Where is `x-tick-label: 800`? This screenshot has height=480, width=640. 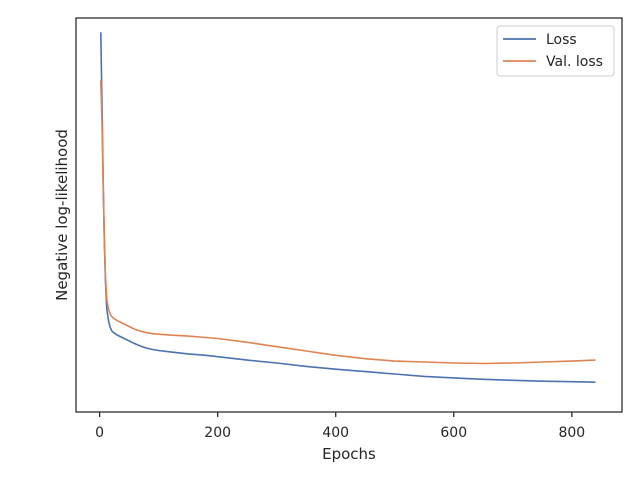
x-tick-label: 800 is located at coordinates (571, 433).